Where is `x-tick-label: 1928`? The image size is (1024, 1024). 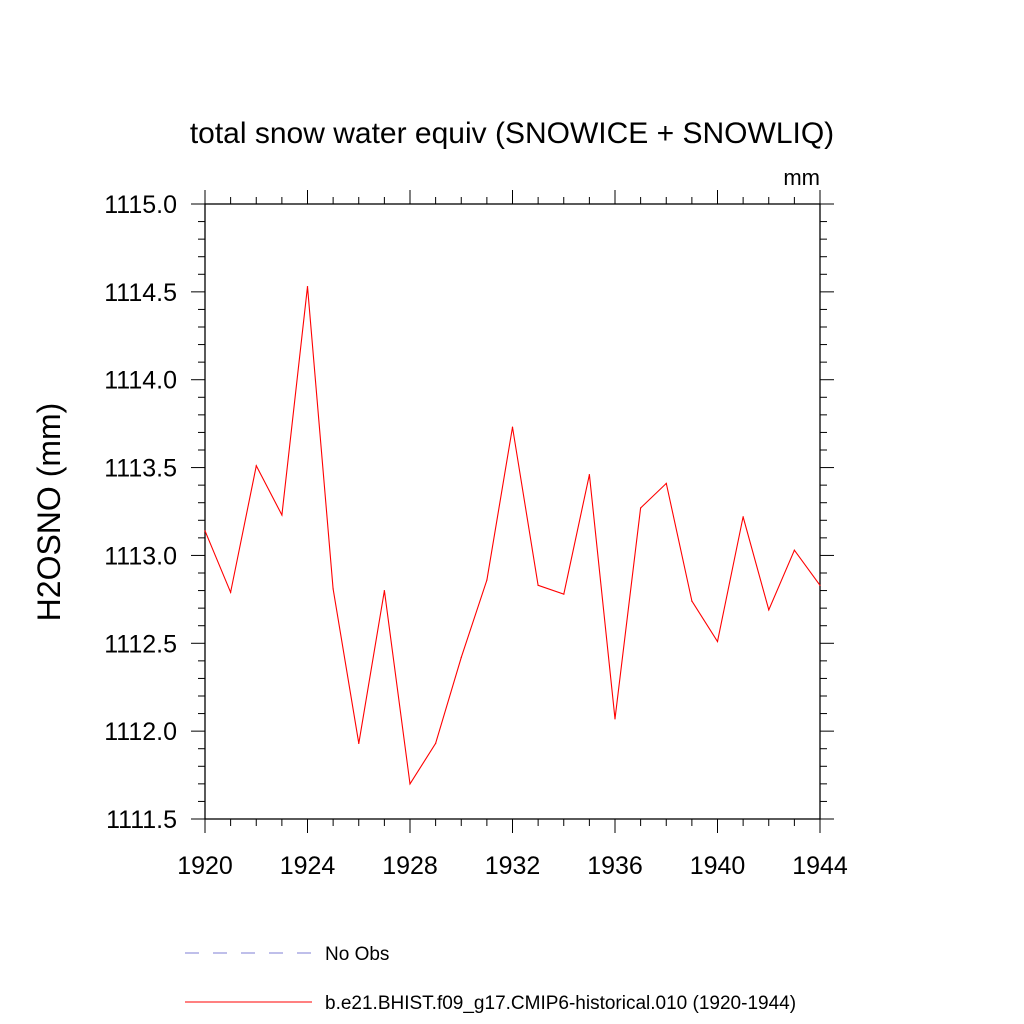 x-tick-label: 1928 is located at coordinates (410, 866).